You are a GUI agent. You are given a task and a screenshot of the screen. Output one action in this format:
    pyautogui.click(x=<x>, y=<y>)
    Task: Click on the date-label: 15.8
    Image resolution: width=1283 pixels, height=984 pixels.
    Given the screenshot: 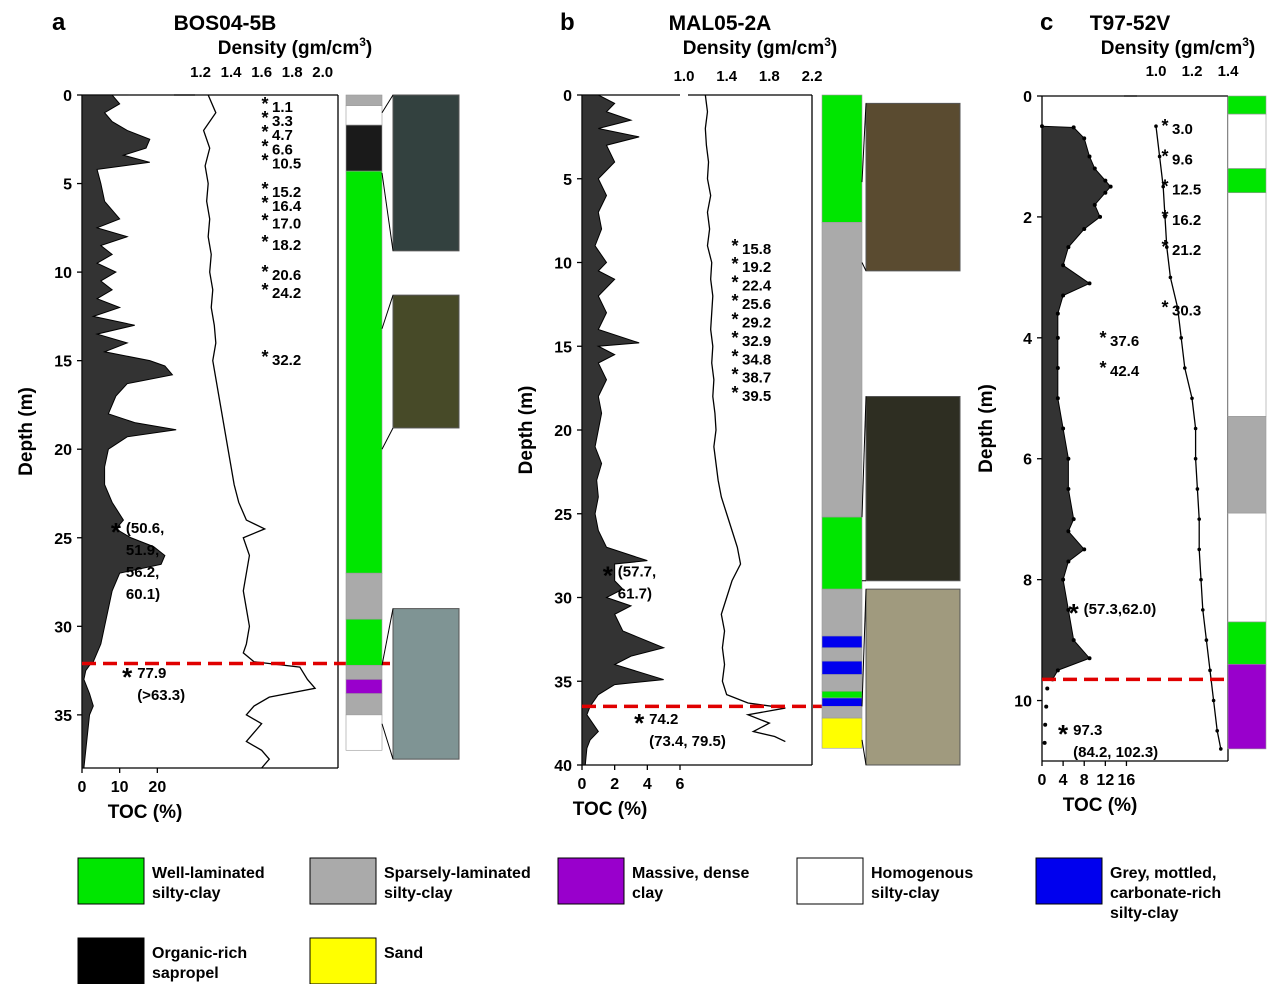 What is the action you would take?
    pyautogui.click(x=756, y=249)
    